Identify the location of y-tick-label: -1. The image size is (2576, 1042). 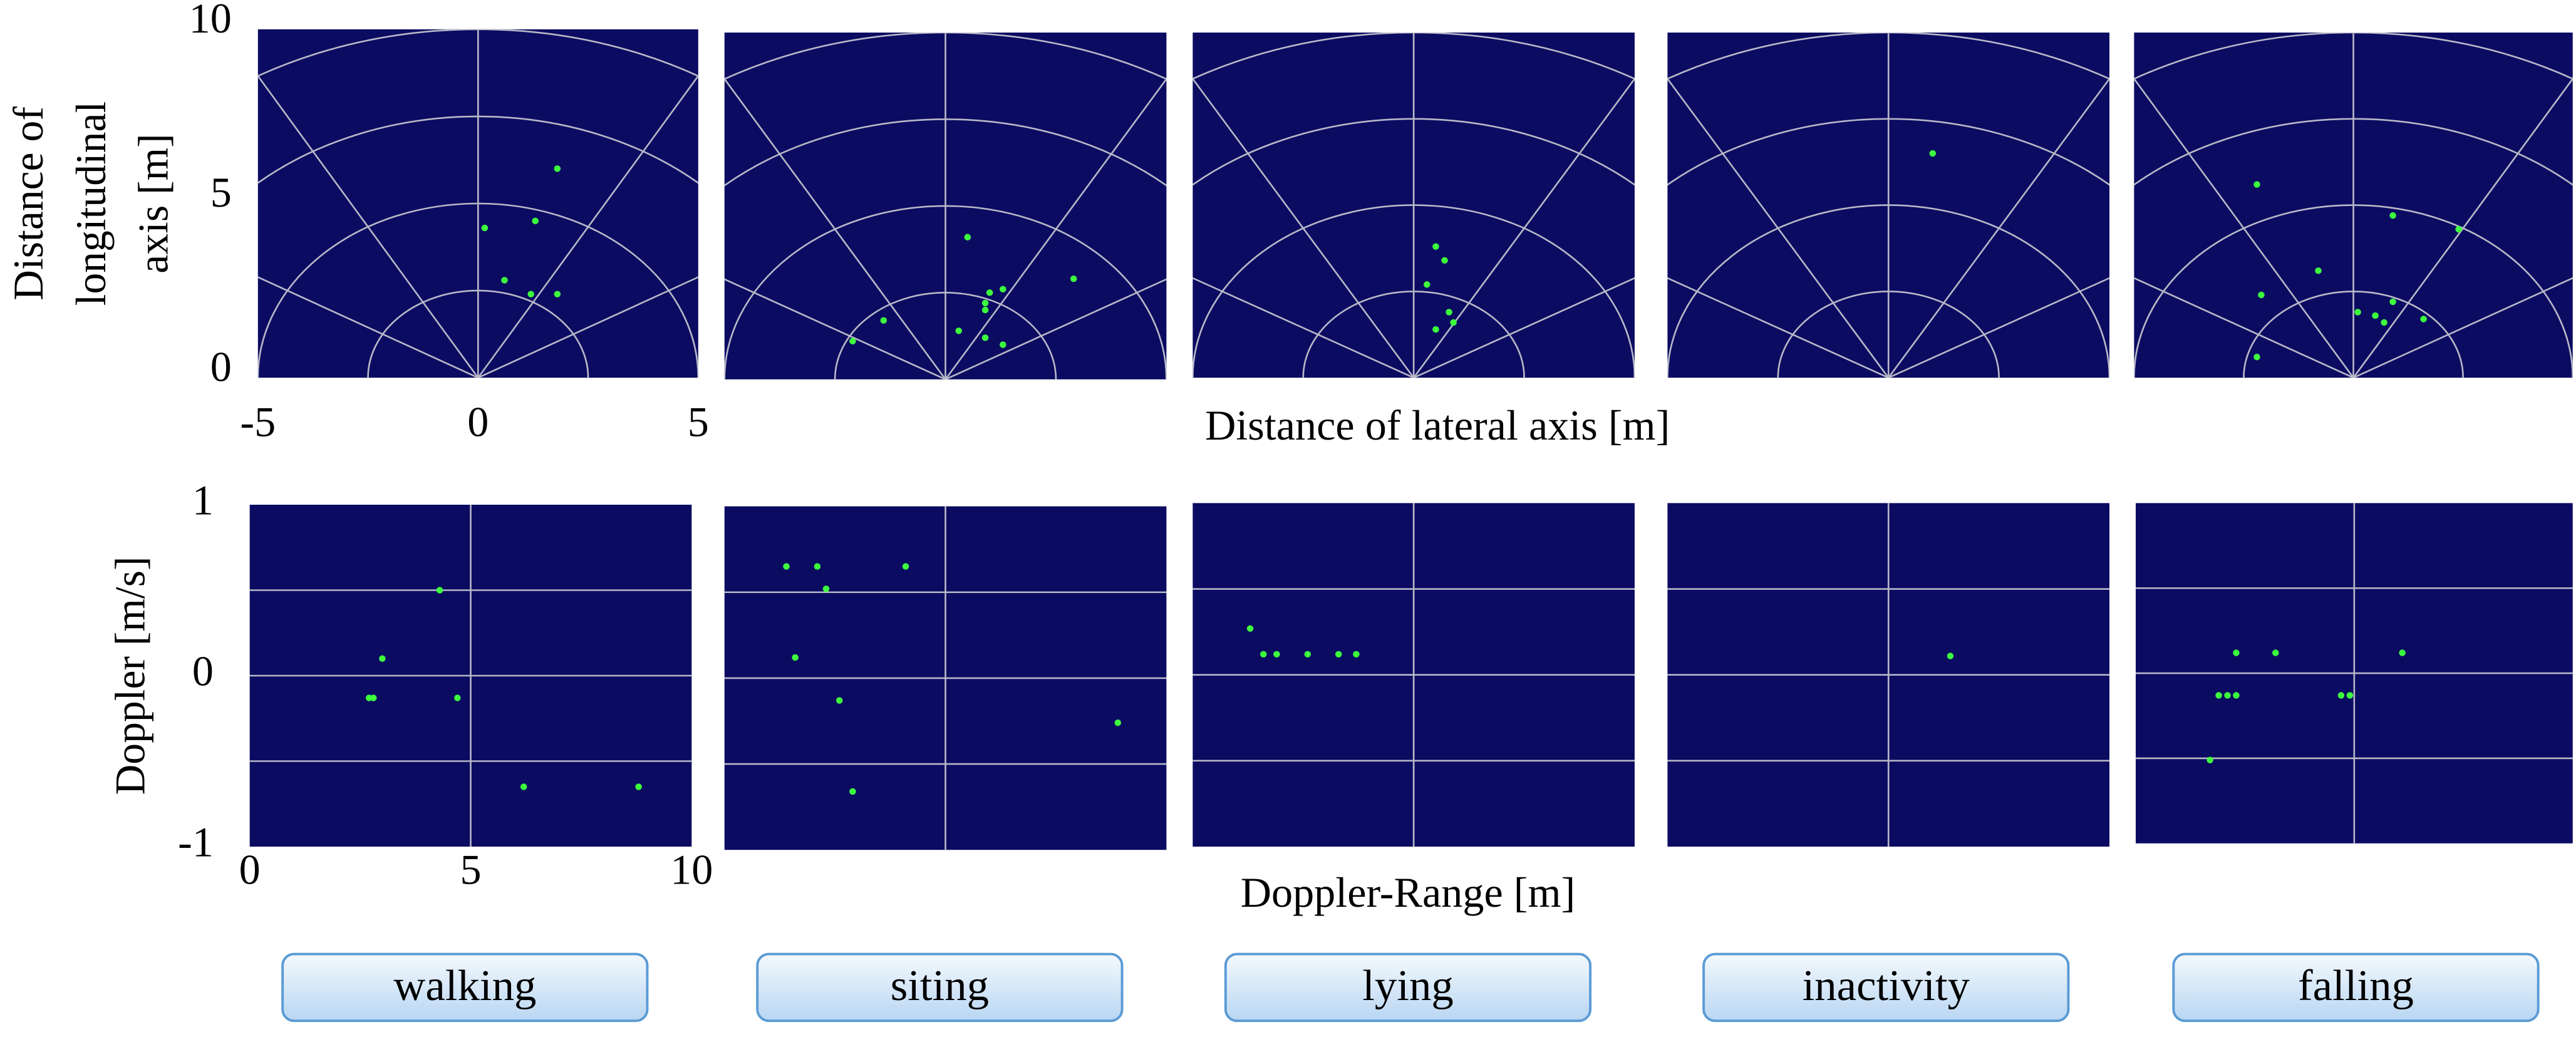
(196, 842).